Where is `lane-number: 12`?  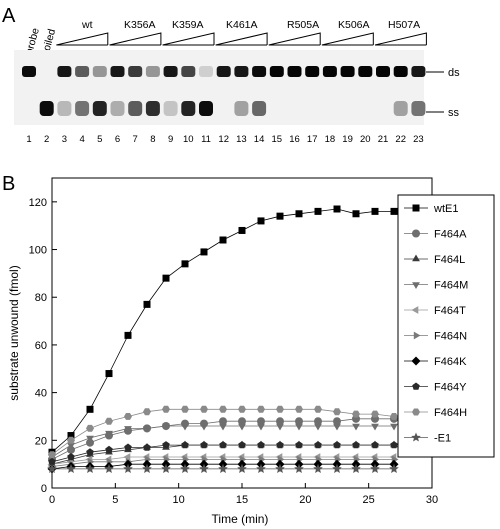 lane-number: 12 is located at coordinates (223, 139).